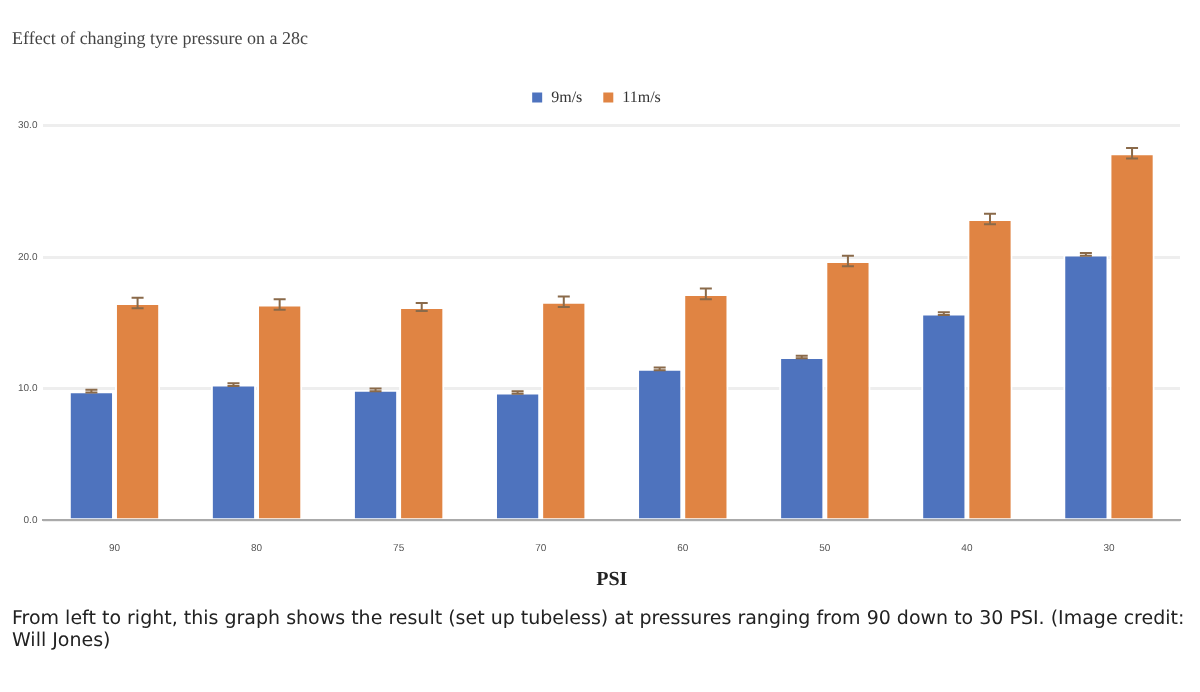 Image resolution: width=1200 pixels, height=692 pixels. I want to click on x-axis-title: PSI, so click(612, 580).